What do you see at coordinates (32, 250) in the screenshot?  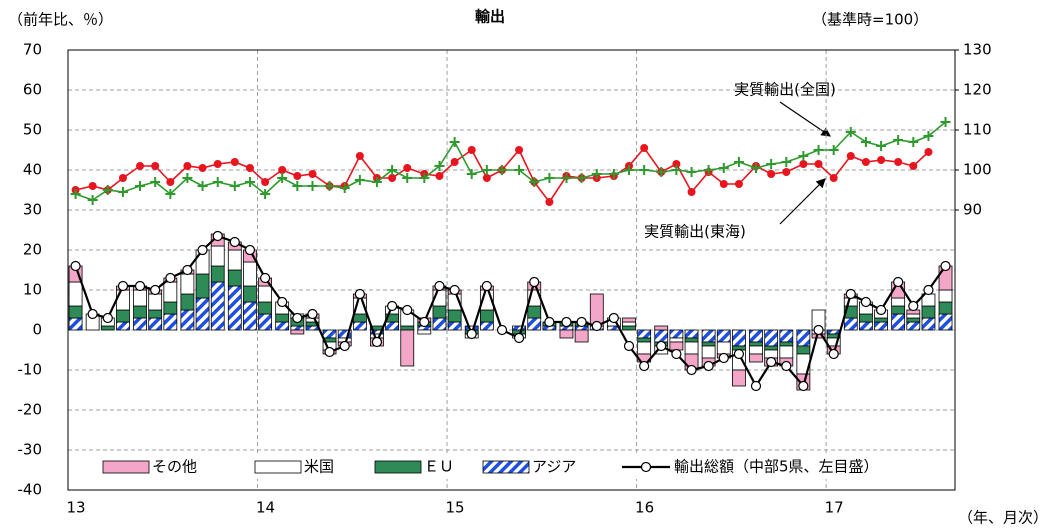 I see `y-tick-label: 20` at bounding box center [32, 250].